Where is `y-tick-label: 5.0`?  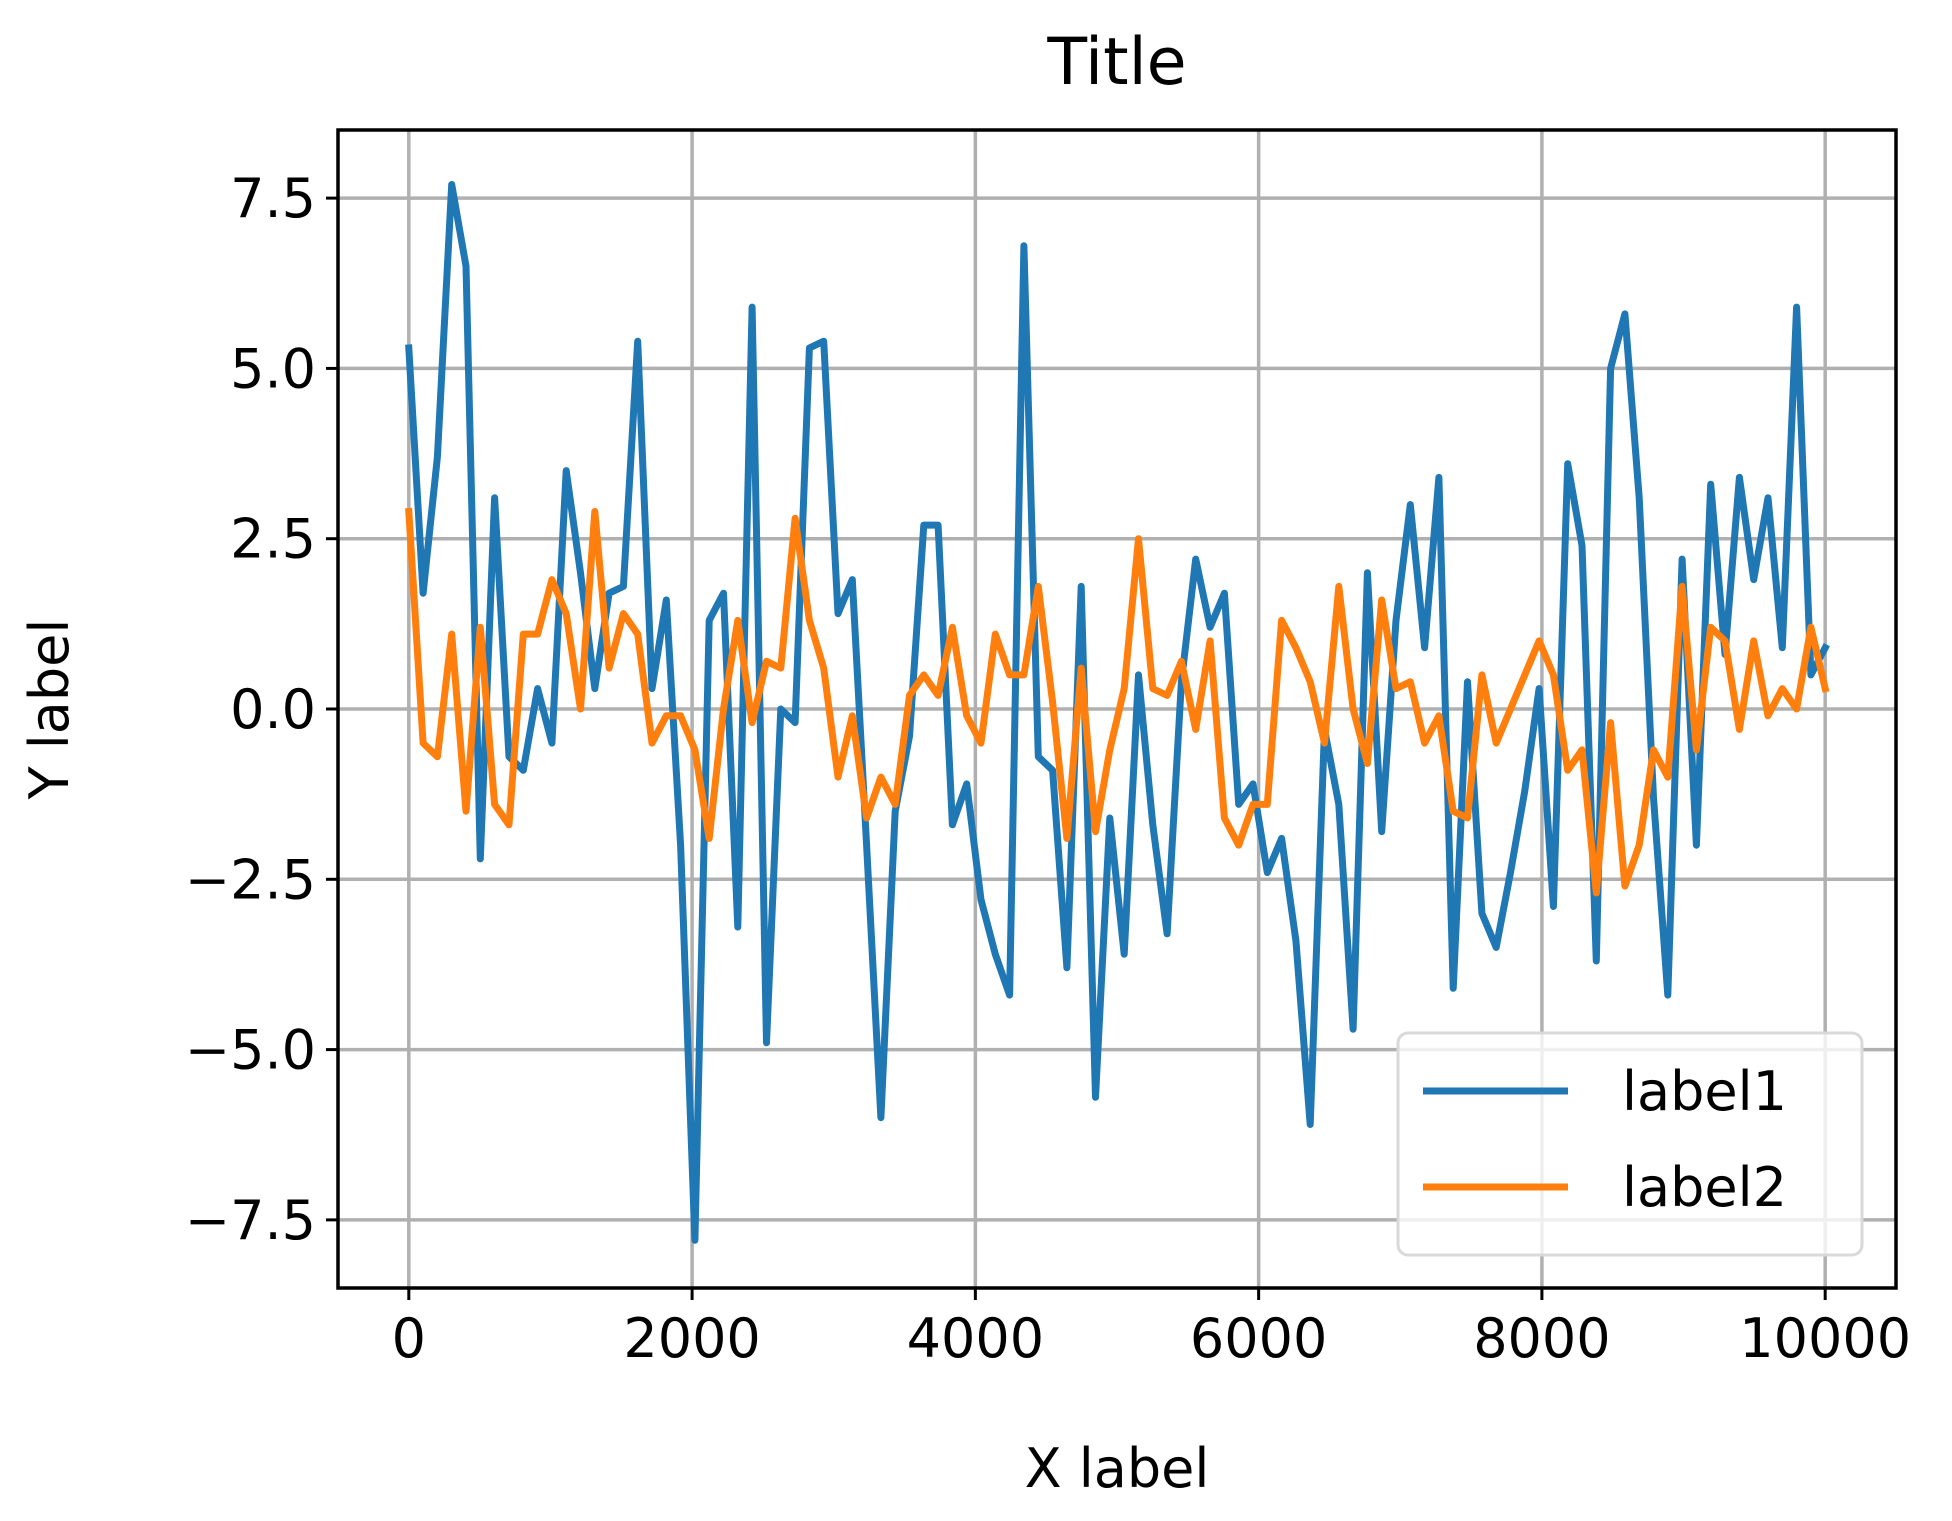 y-tick-label: 5.0 is located at coordinates (273, 368).